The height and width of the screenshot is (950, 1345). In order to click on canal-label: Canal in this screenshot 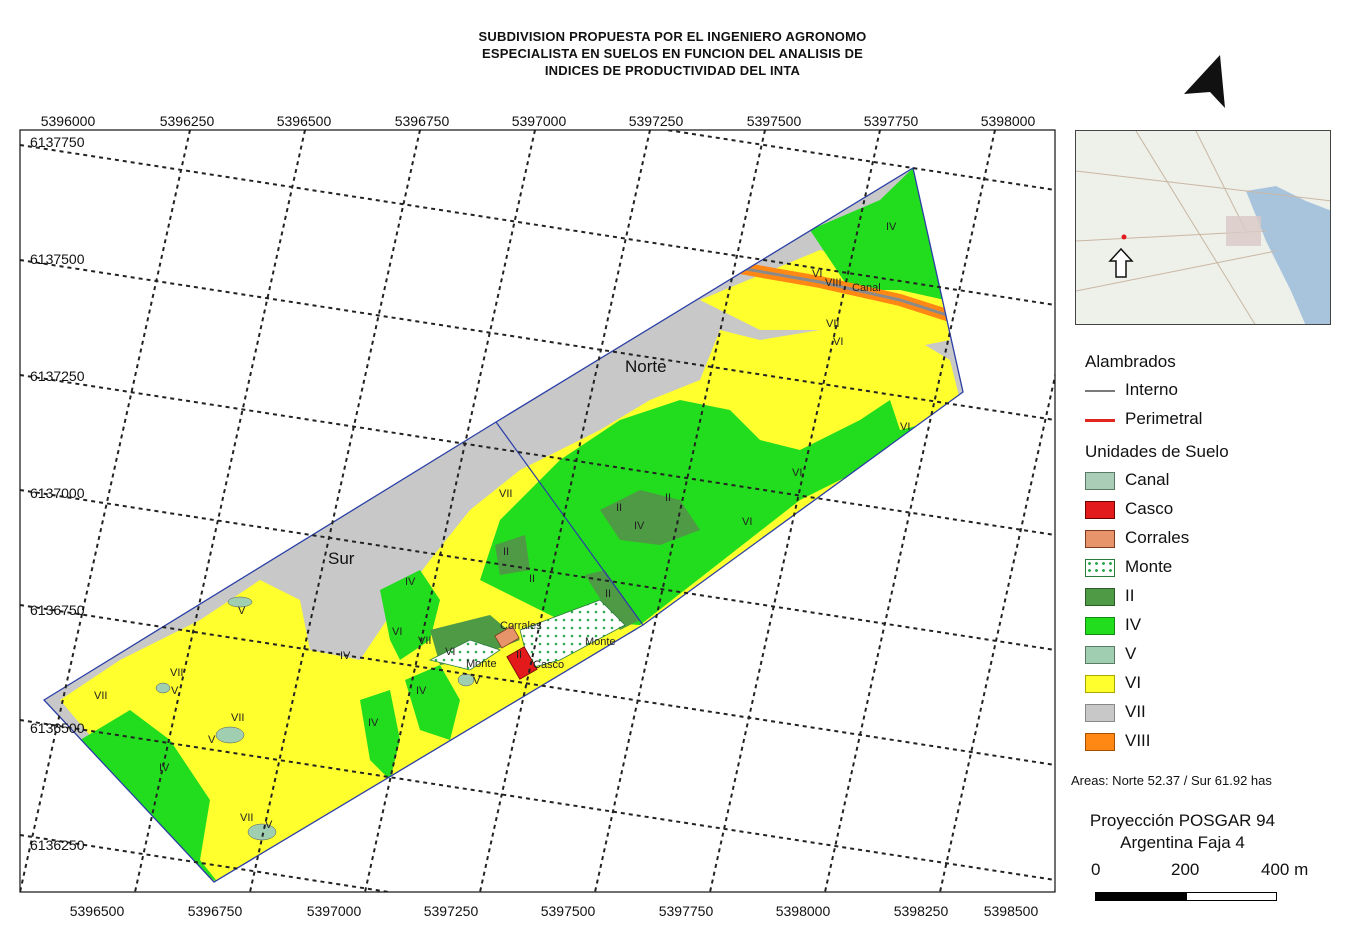, I will do `click(866, 288)`.